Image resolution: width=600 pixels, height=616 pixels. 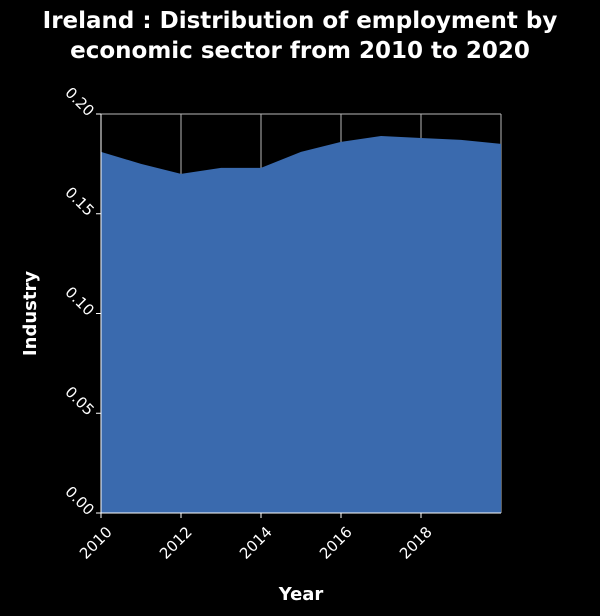 I want to click on chart-title-line-1: Ireland : Distribution of employment by, so click(x=300, y=21).